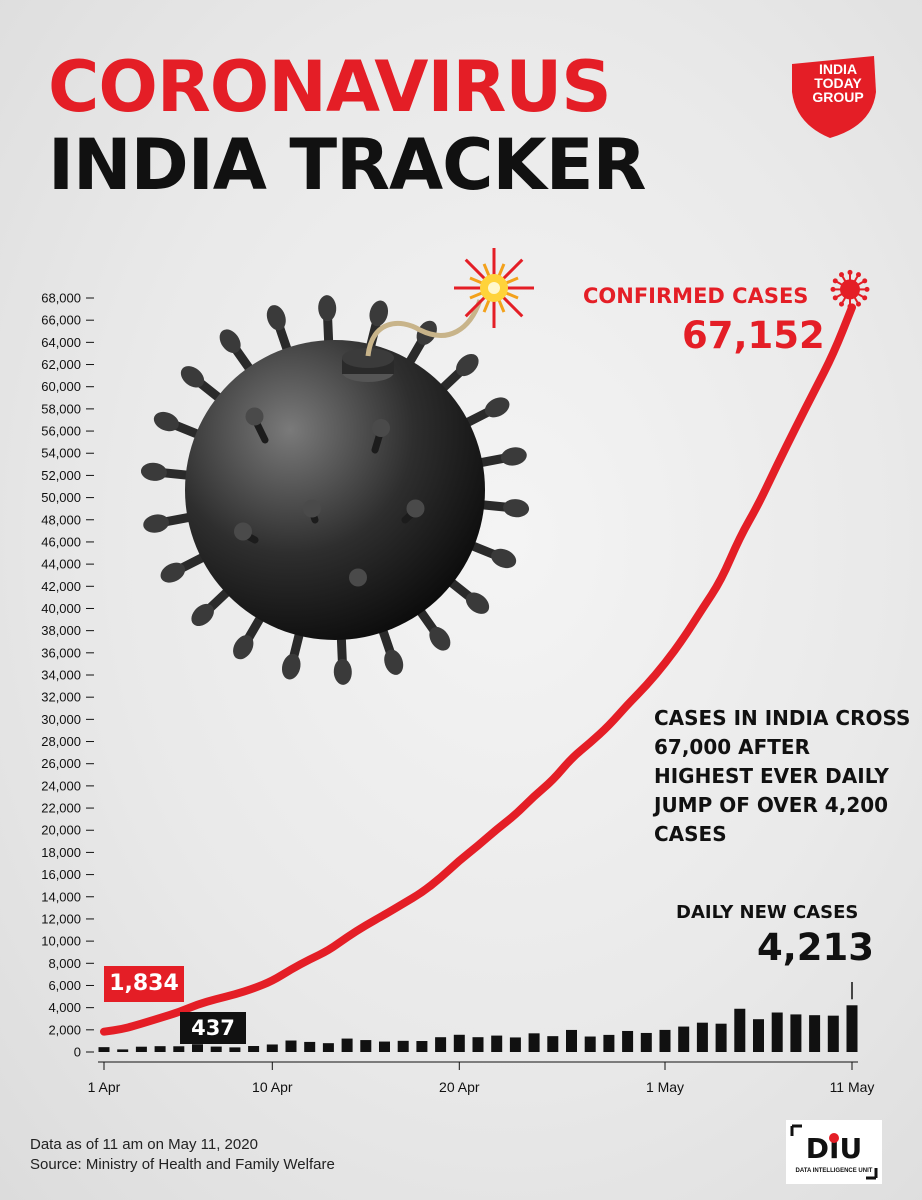 The width and height of the screenshot is (922, 1200). I want to click on virus-illustration-body, so click(335, 490).